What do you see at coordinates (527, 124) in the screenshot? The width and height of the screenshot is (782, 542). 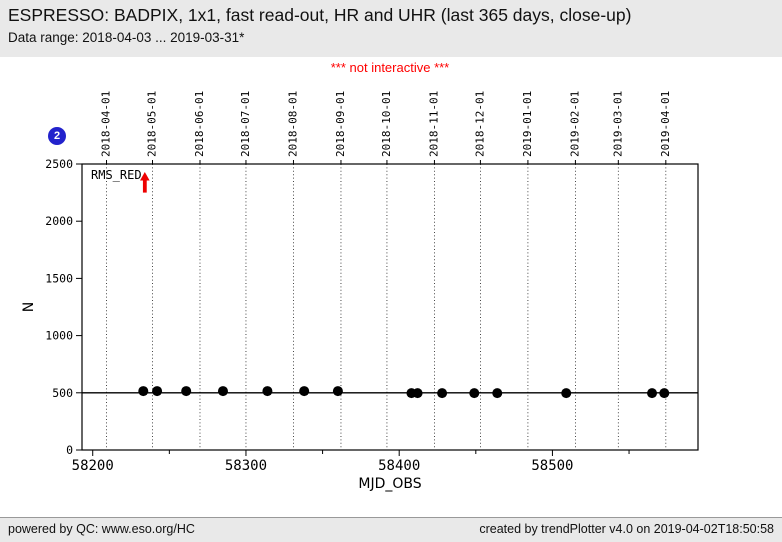 I see `top-axis-date-label: 2019-01-01` at bounding box center [527, 124].